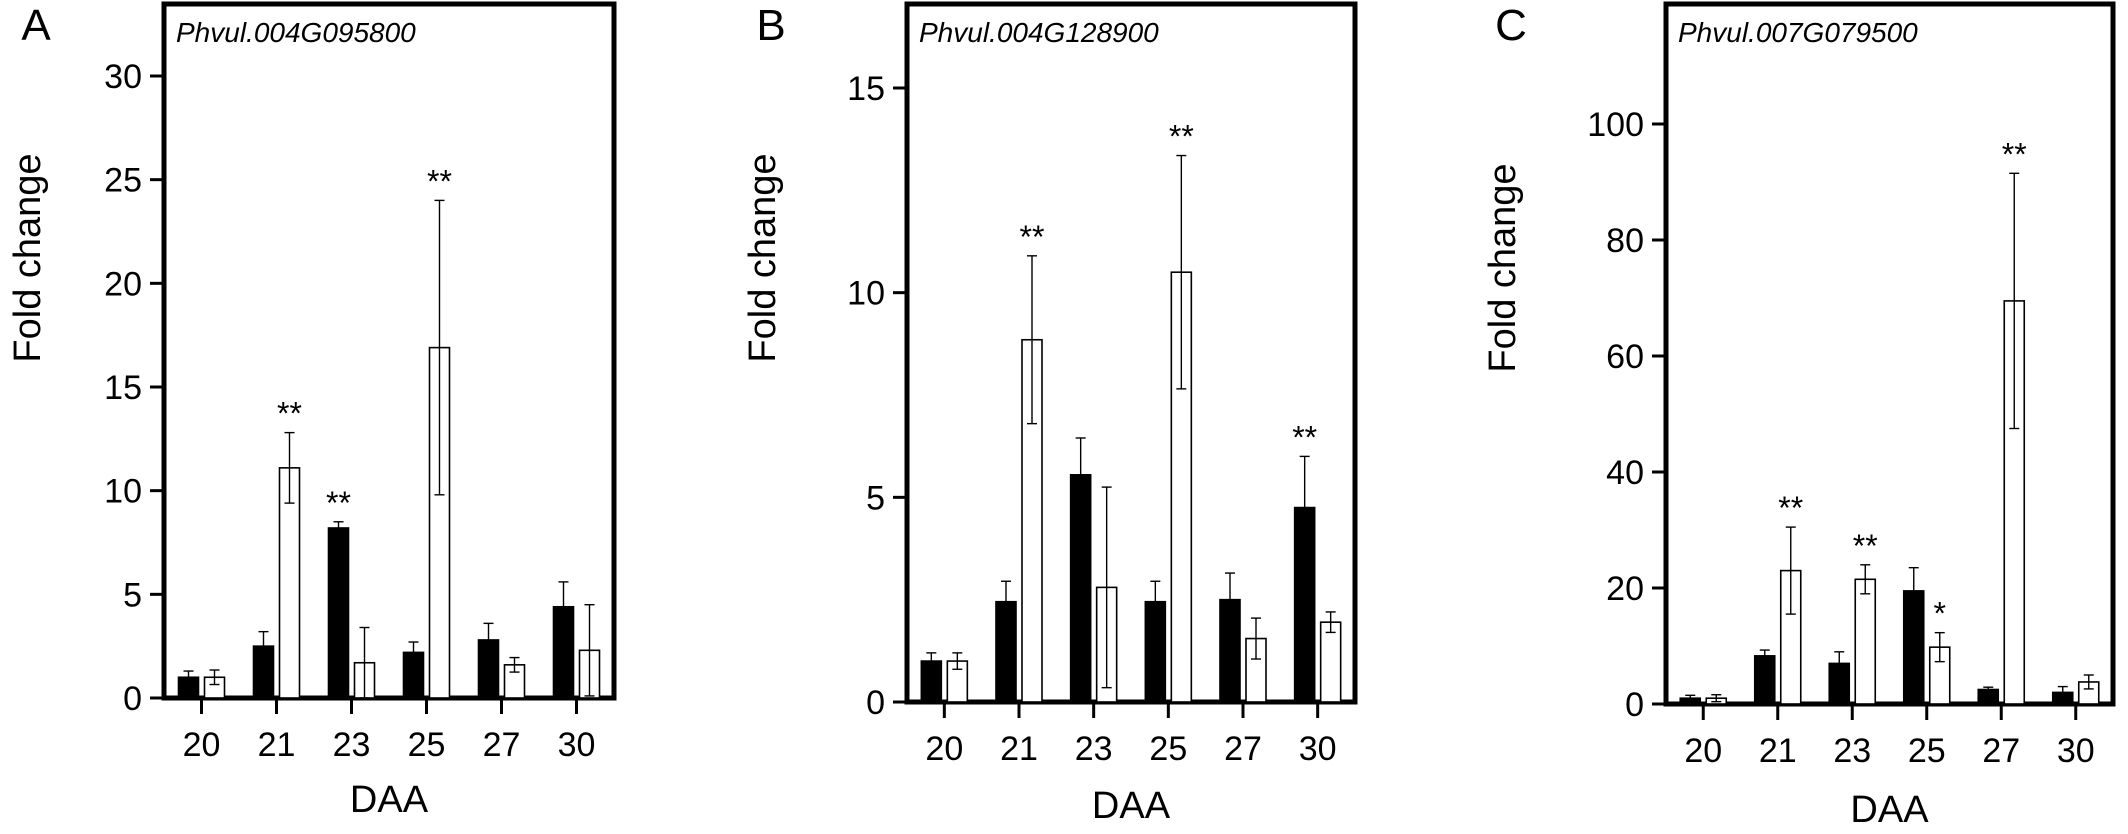 The width and height of the screenshot is (2128, 834). Describe the element at coordinates (1039, 32) in the screenshot. I see `chart-title: Phvul.004G128900` at that location.